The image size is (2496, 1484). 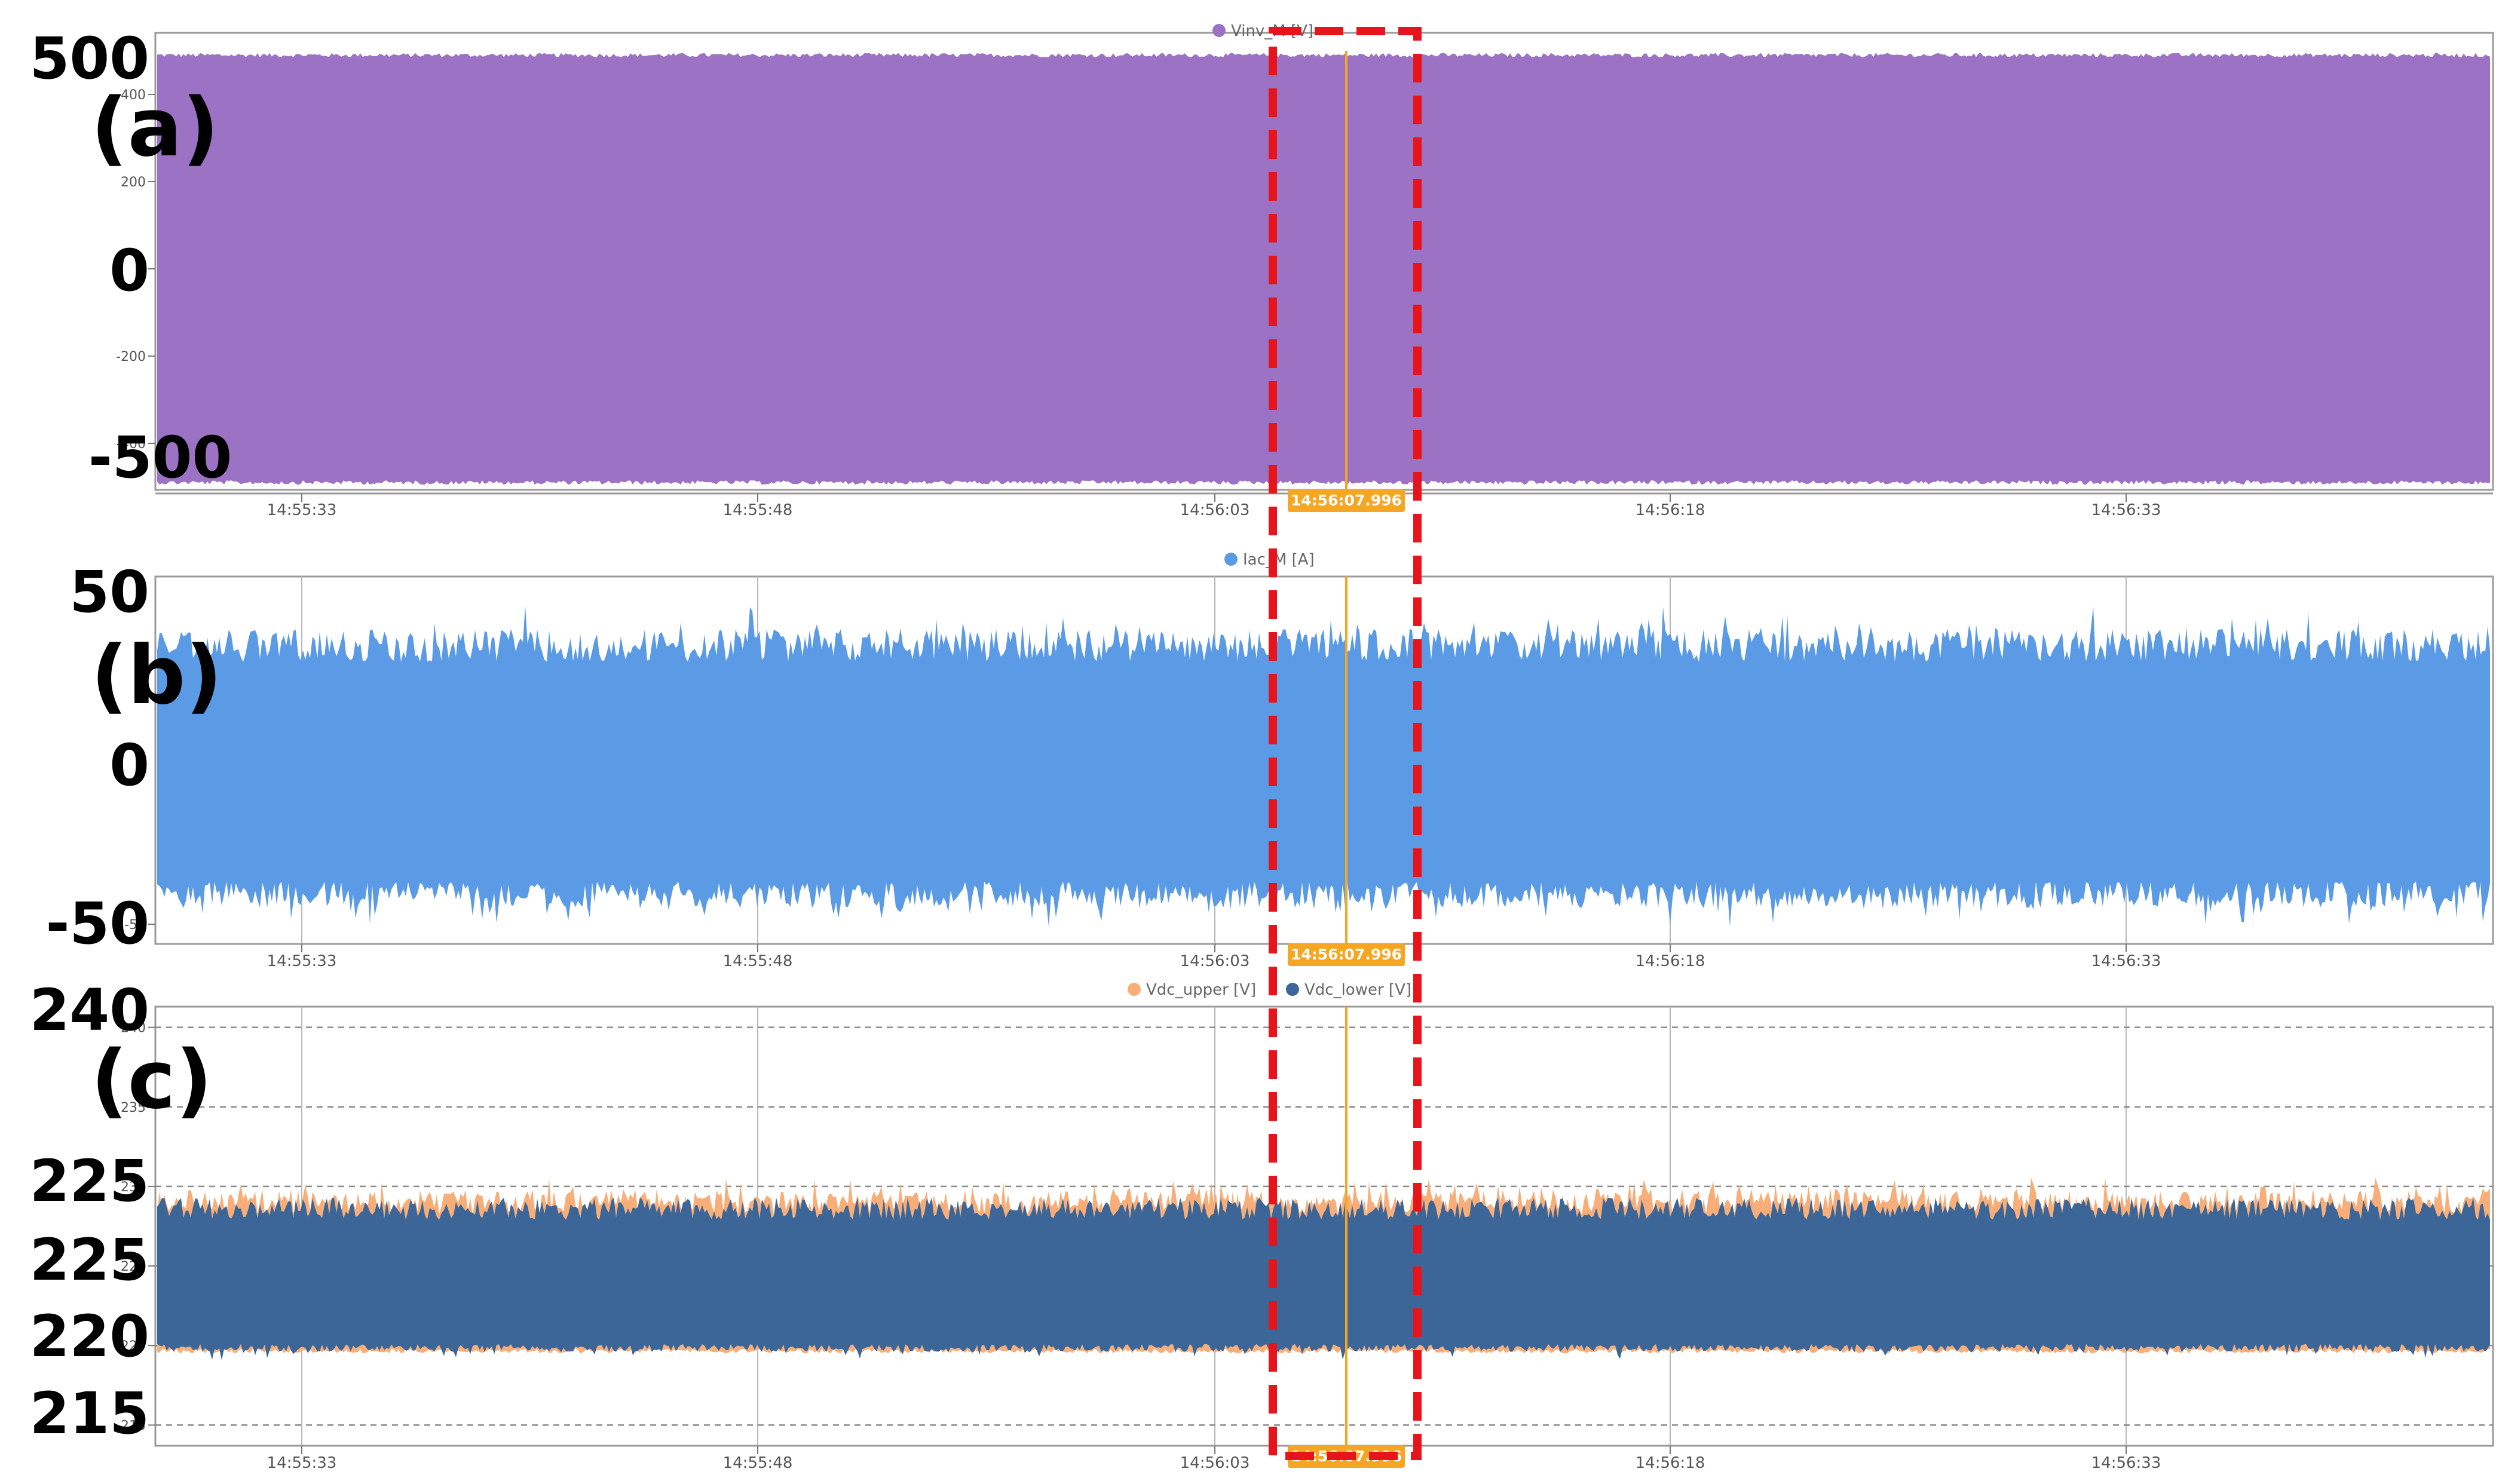 What do you see at coordinates (151, 1080) in the screenshot?
I see `panel-label: (c)` at bounding box center [151, 1080].